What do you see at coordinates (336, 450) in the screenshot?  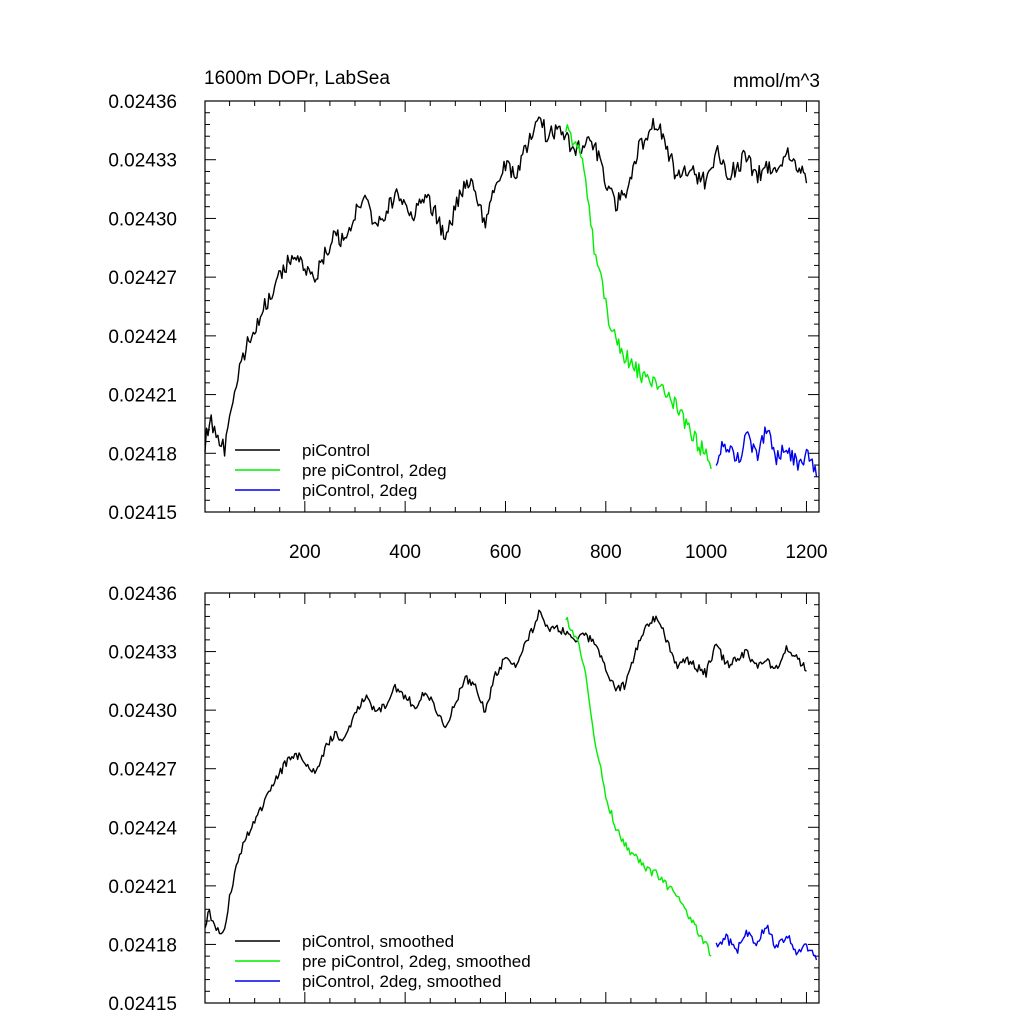 I see `legend-entry-0: piControl` at bounding box center [336, 450].